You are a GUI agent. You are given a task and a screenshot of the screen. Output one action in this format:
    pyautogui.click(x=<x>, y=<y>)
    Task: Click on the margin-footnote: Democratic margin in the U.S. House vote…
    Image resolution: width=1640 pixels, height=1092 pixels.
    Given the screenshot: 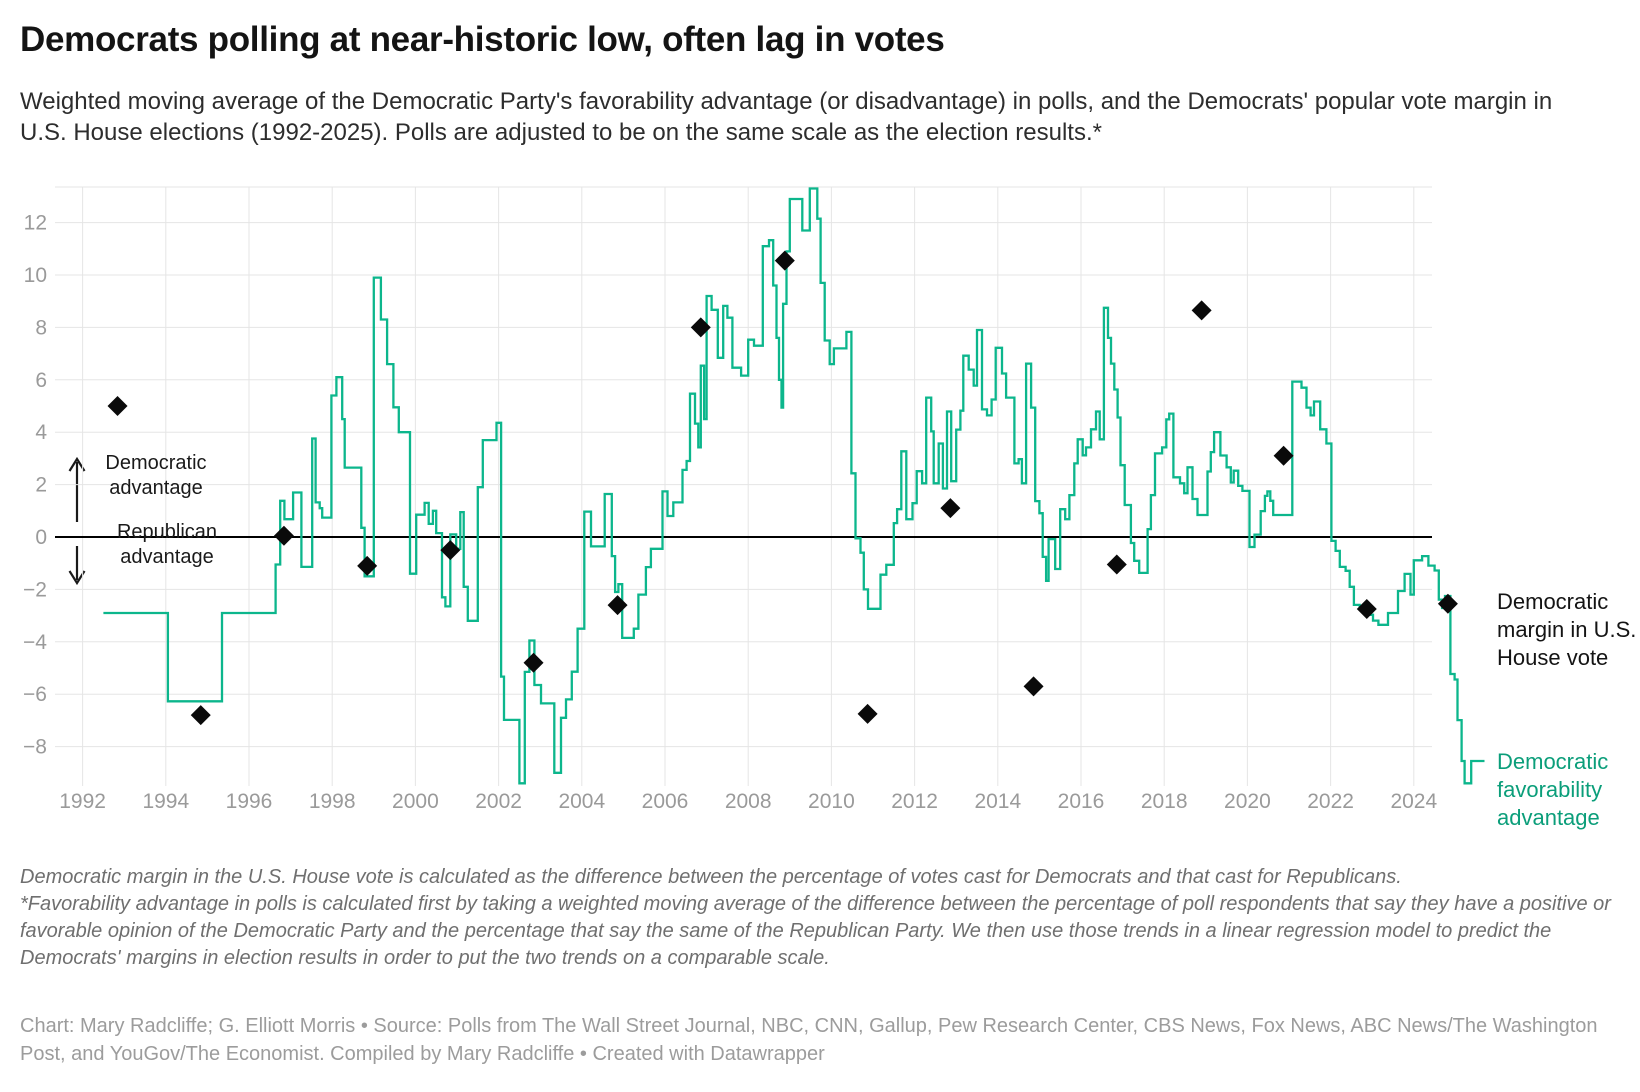 What is the action you would take?
    pyautogui.click(x=711, y=877)
    